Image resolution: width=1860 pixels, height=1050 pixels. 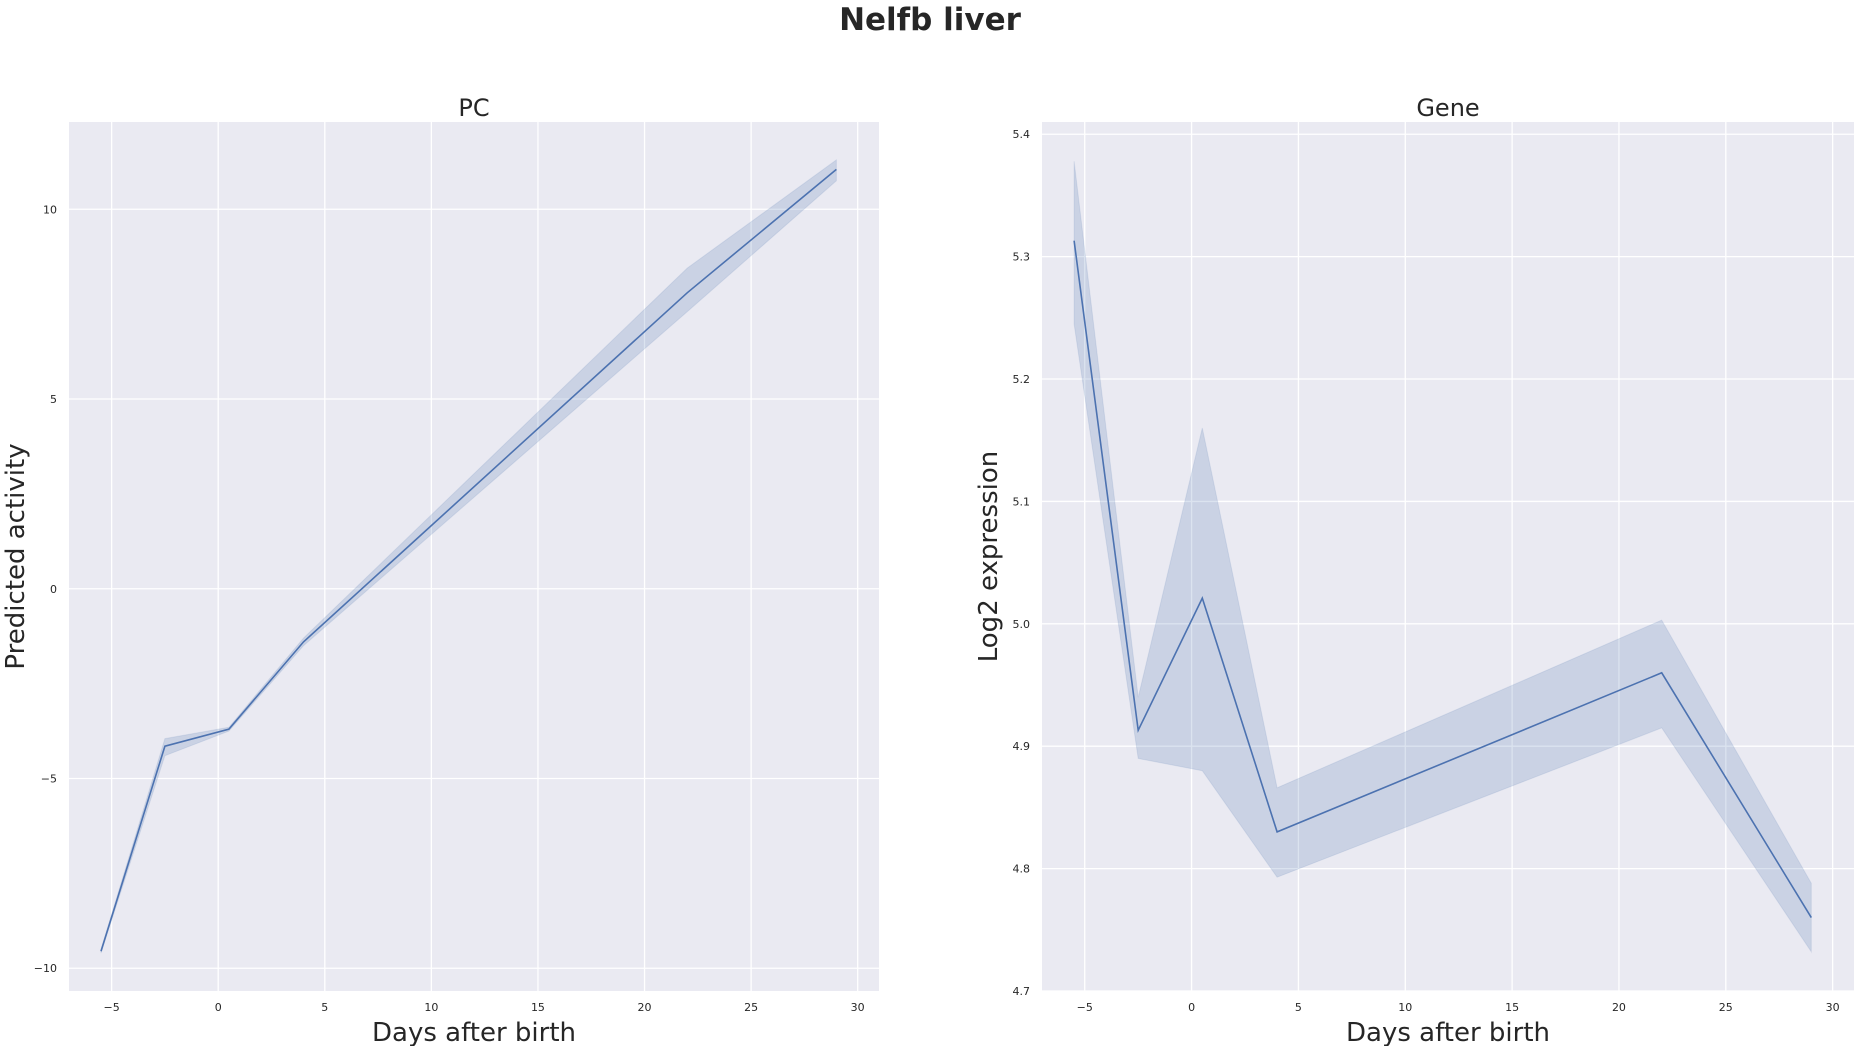 What do you see at coordinates (1022, 991) in the screenshot?
I see `y-tick-label: 4.7` at bounding box center [1022, 991].